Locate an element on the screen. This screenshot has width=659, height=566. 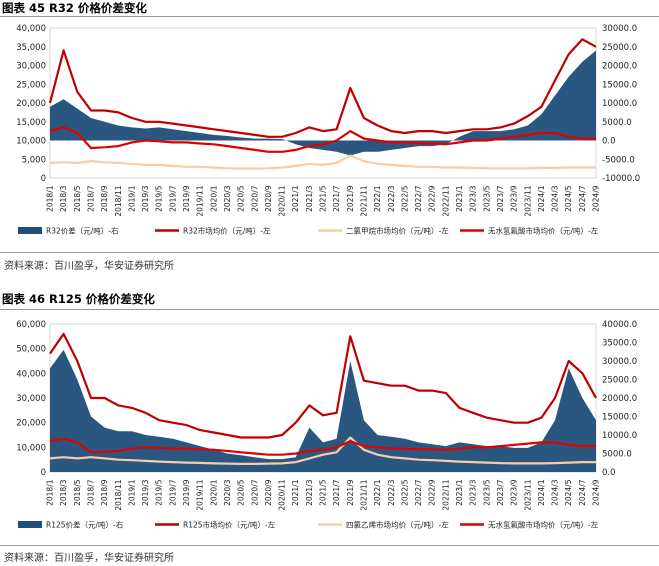
x-tick-label: 2023/5 is located at coordinates (486, 198).